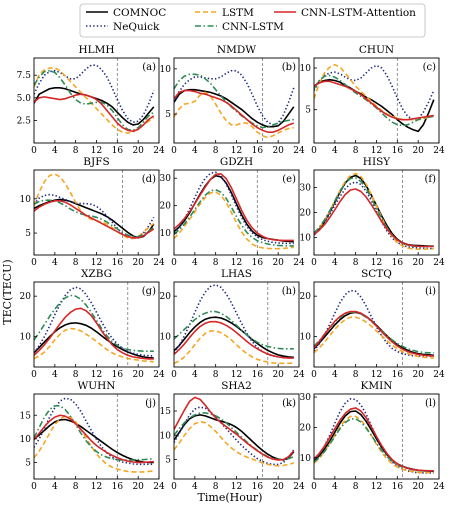  Describe the element at coordinates (430, 291) in the screenshot. I see `panel-letter: (i)` at that location.